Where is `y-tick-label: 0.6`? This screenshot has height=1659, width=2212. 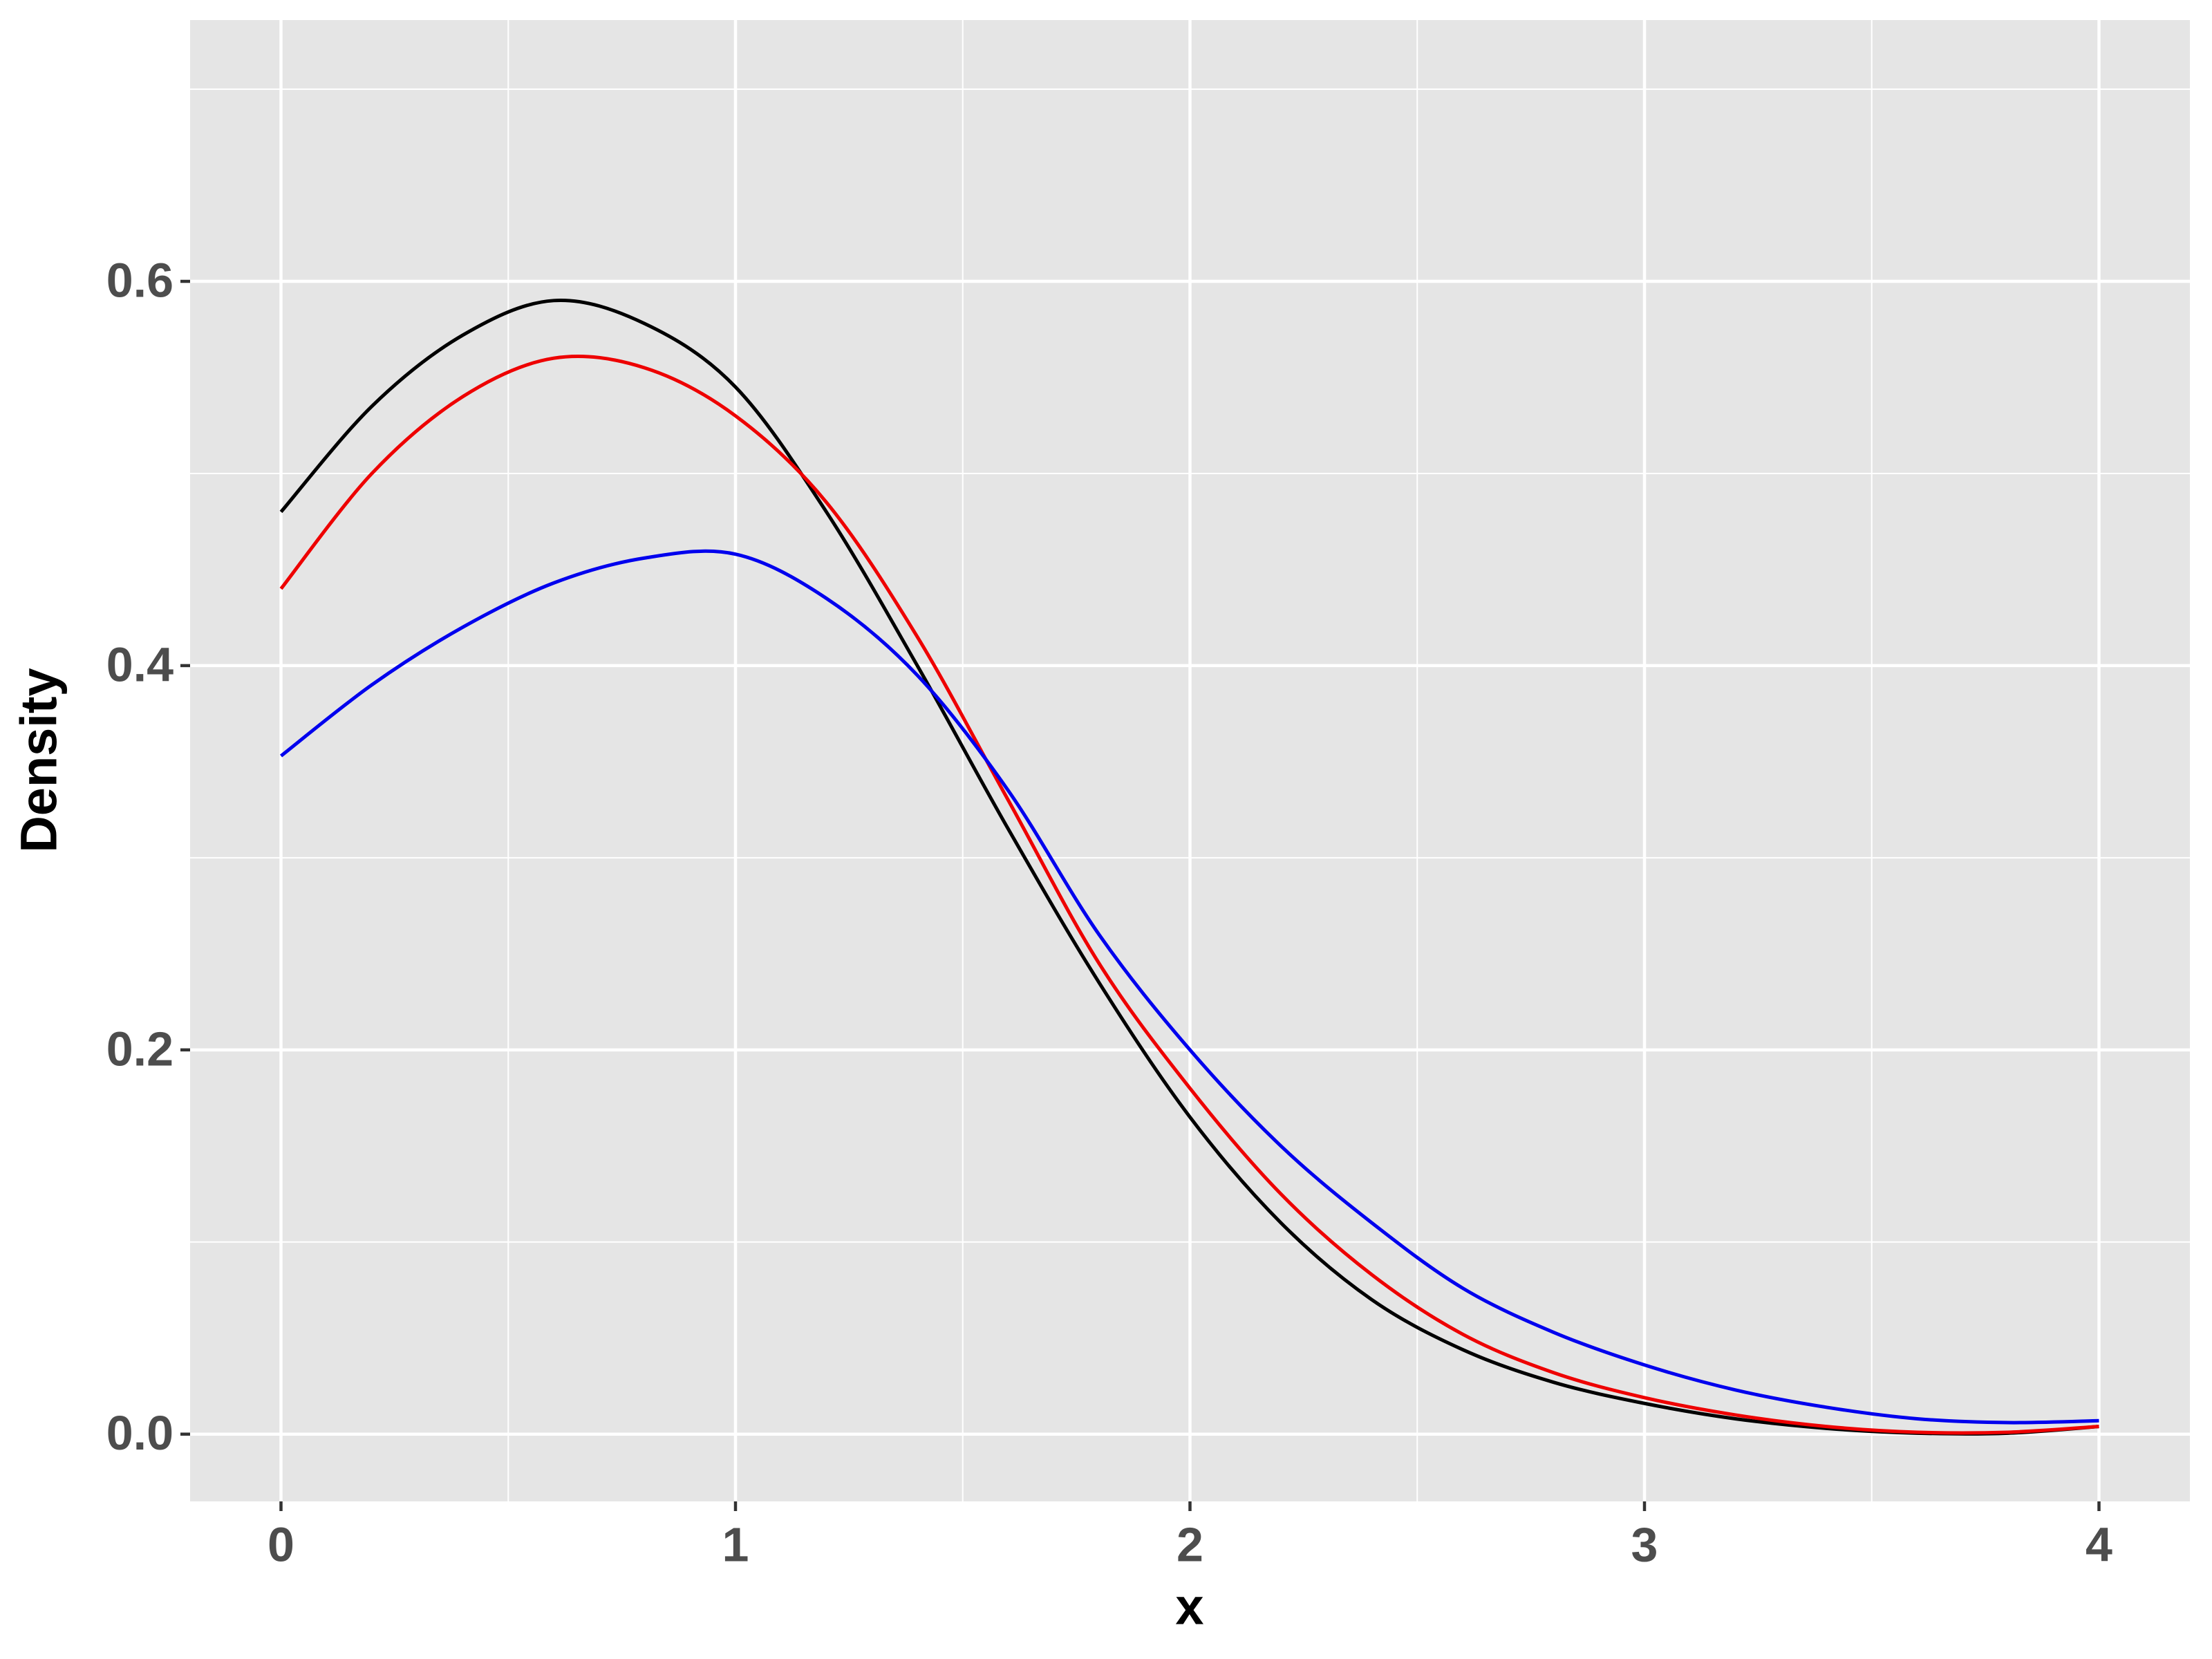
y-tick-label: 0.6 is located at coordinates (140, 280).